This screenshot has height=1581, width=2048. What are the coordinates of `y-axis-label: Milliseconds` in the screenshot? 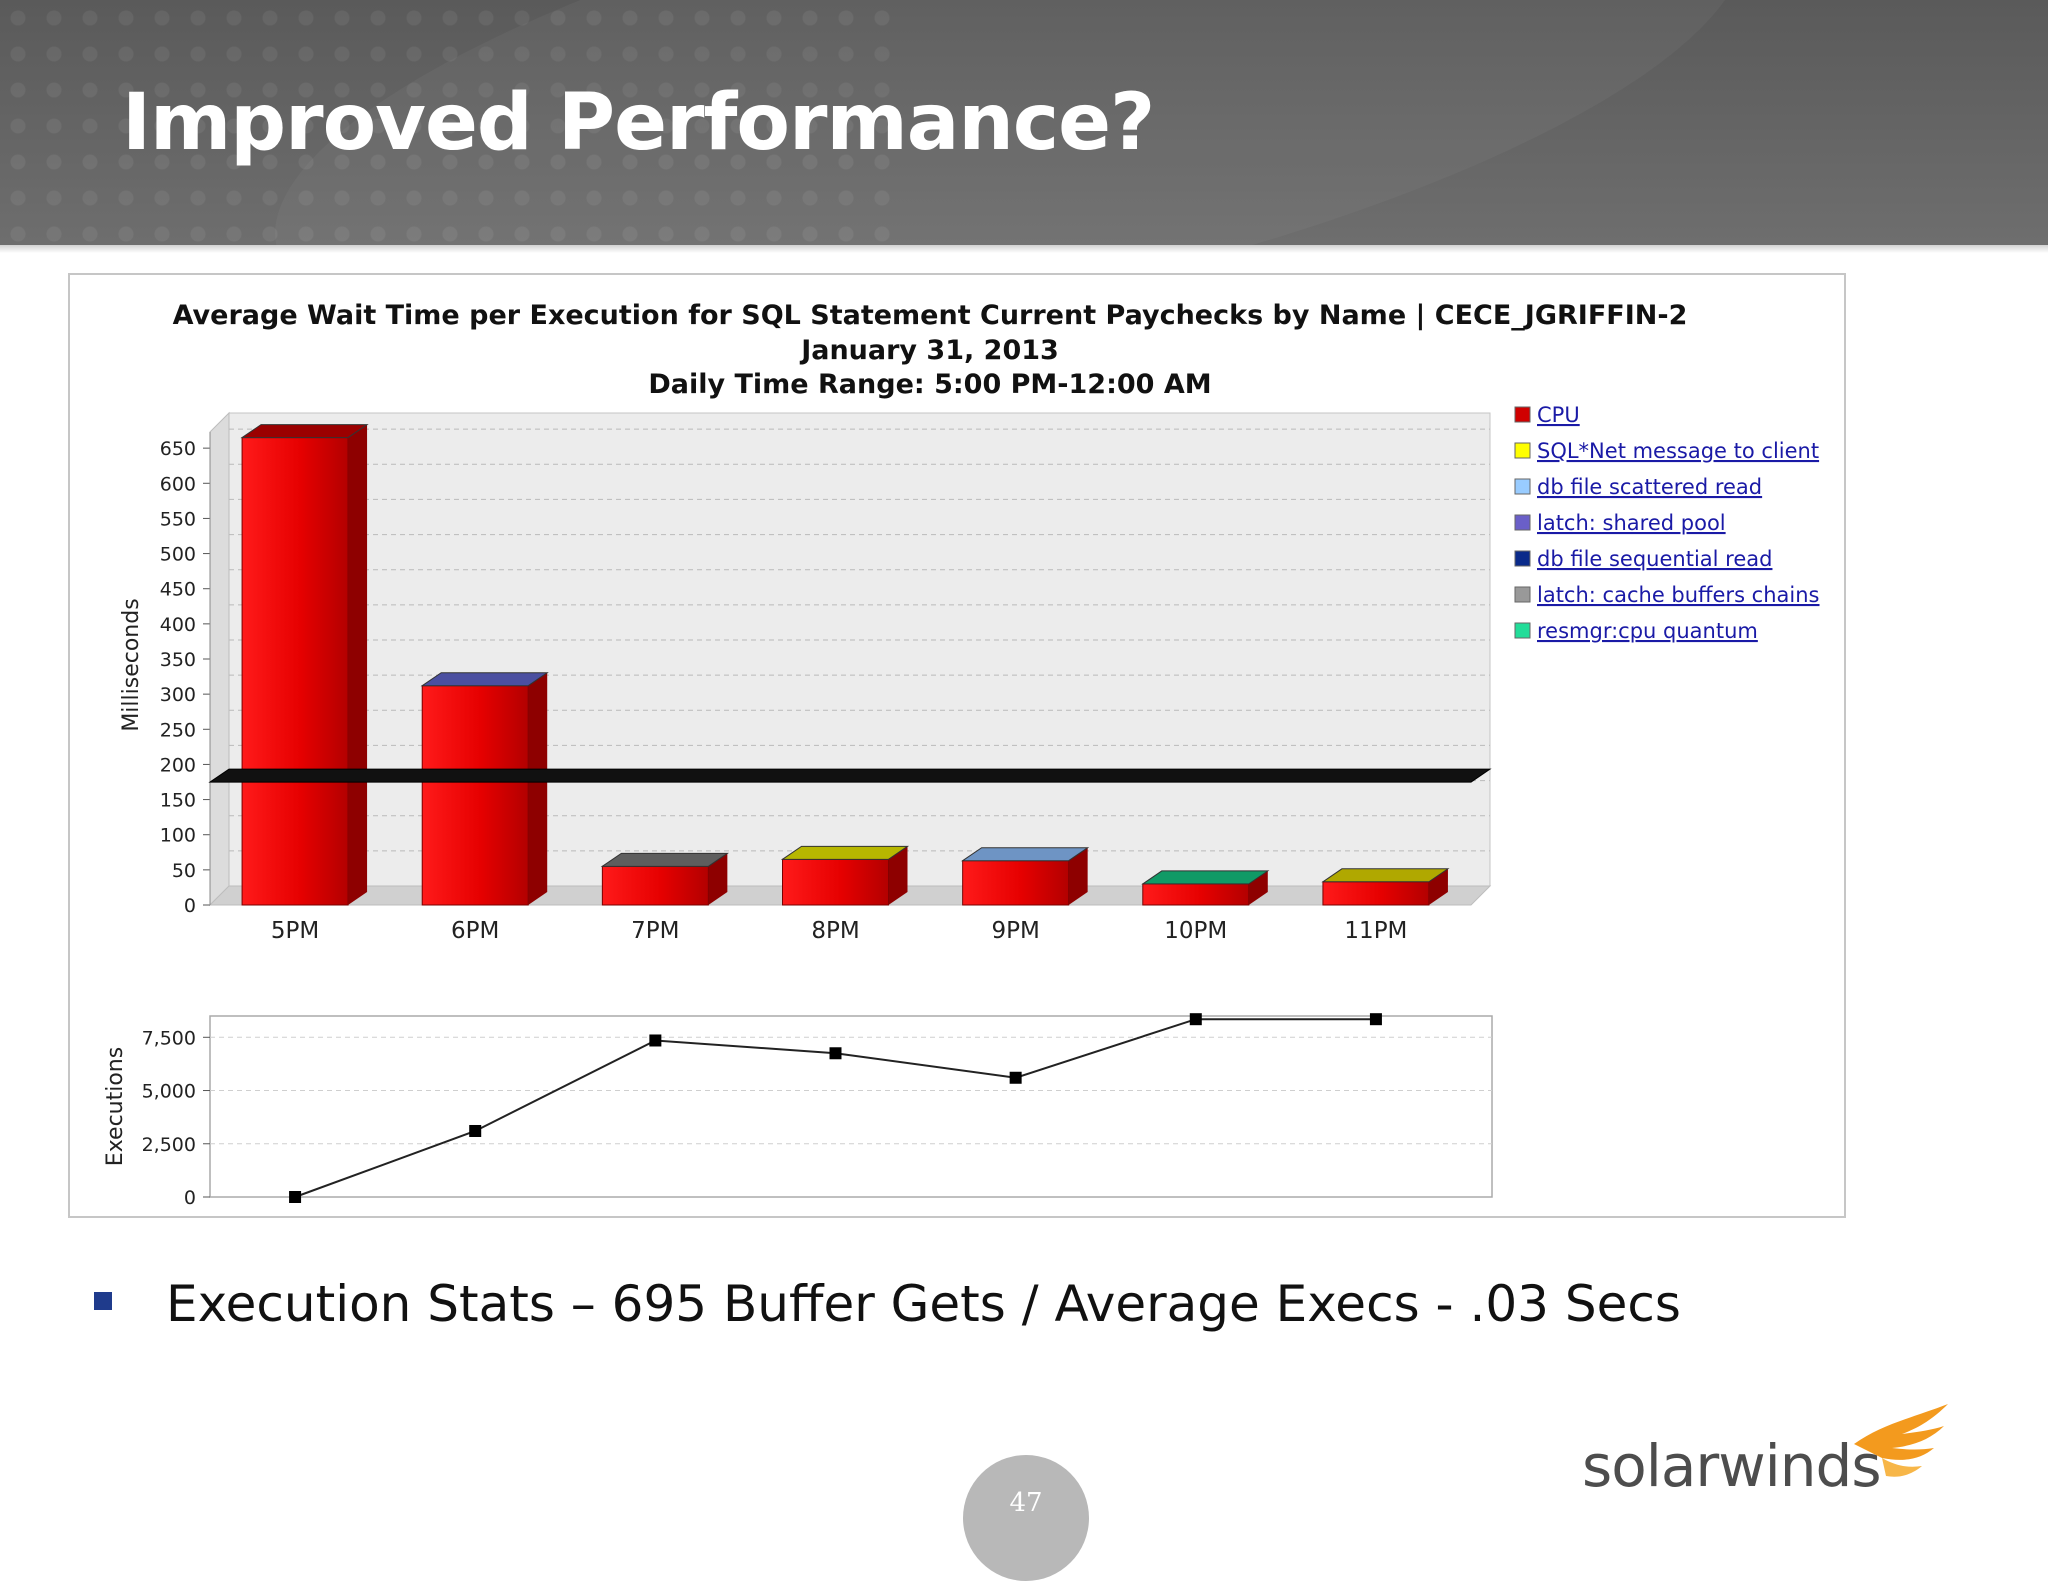 It's located at (131, 664).